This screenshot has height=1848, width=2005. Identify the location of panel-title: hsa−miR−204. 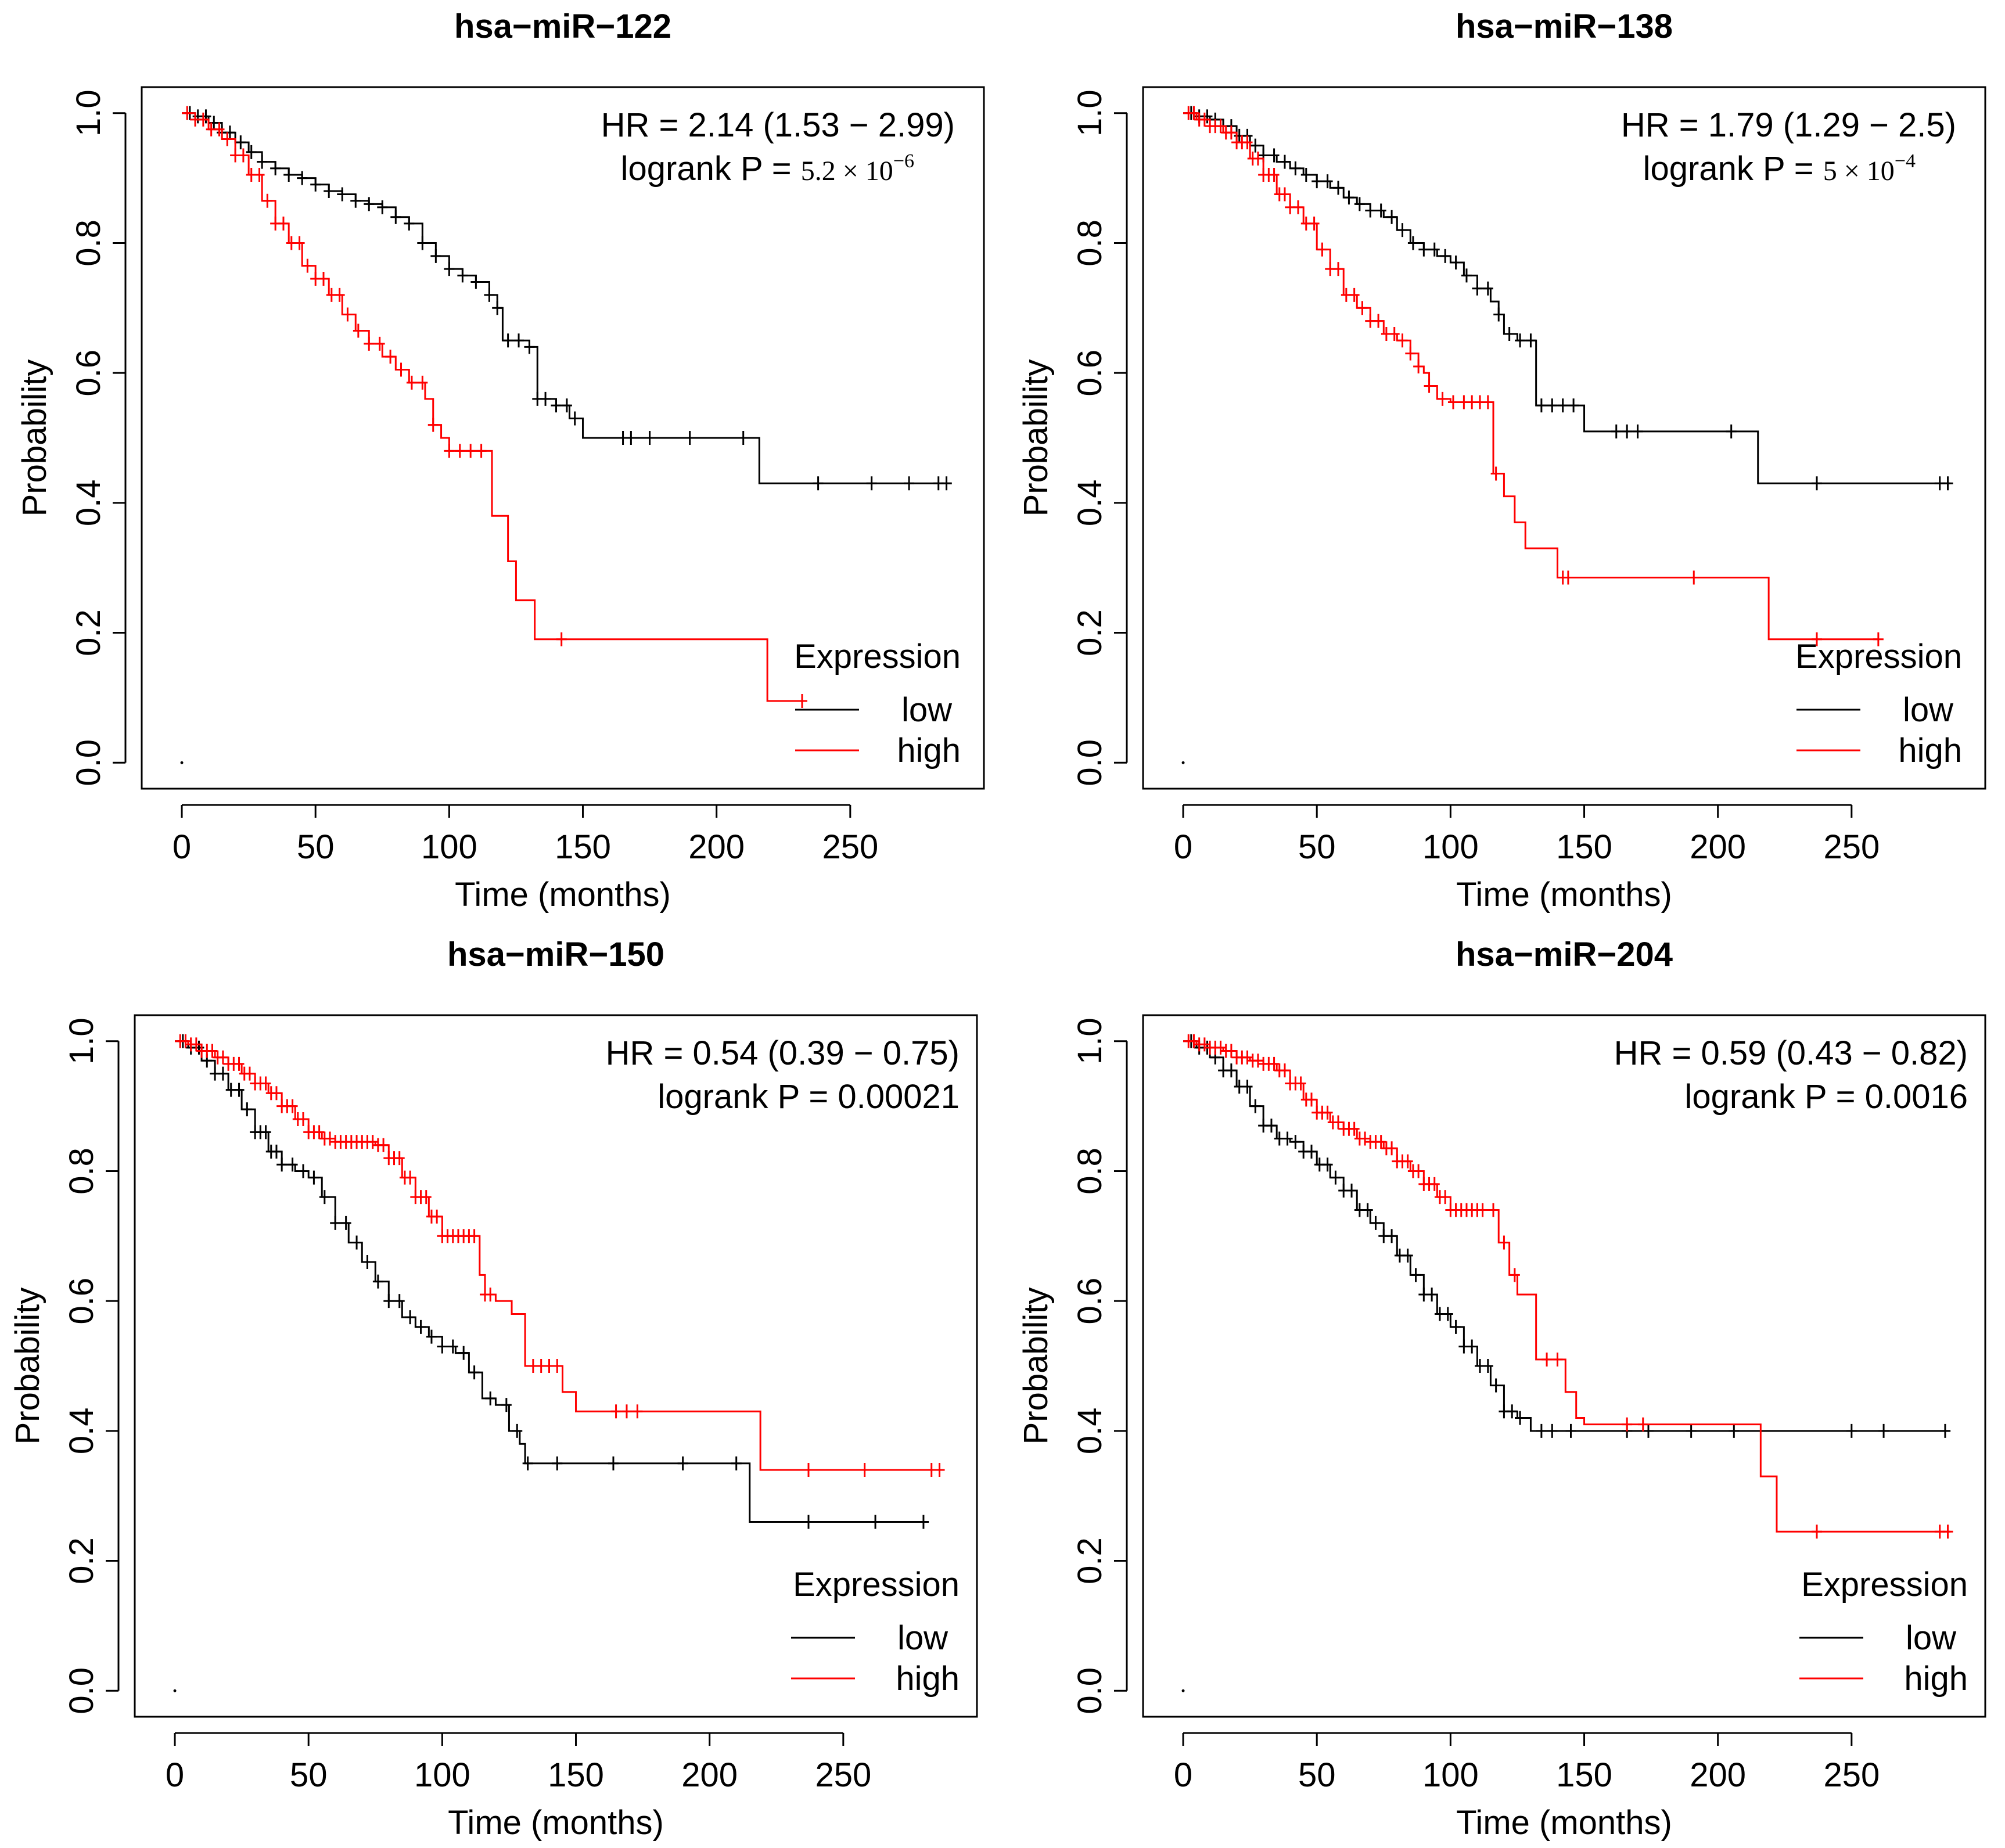
(1564, 954).